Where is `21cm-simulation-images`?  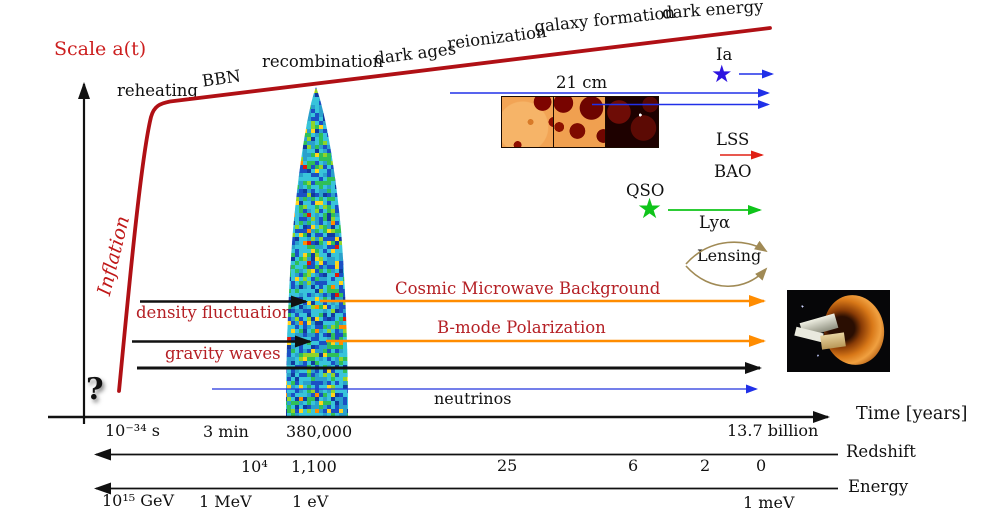
21cm-simulation-images is located at coordinates (580, 122).